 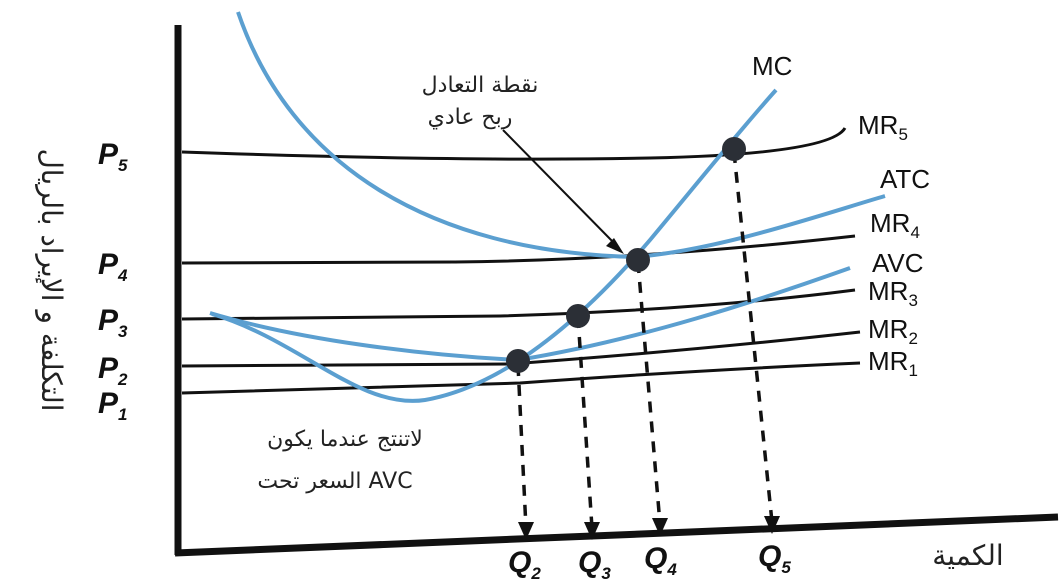 I want to click on mc-label: MC, so click(x=772, y=66).